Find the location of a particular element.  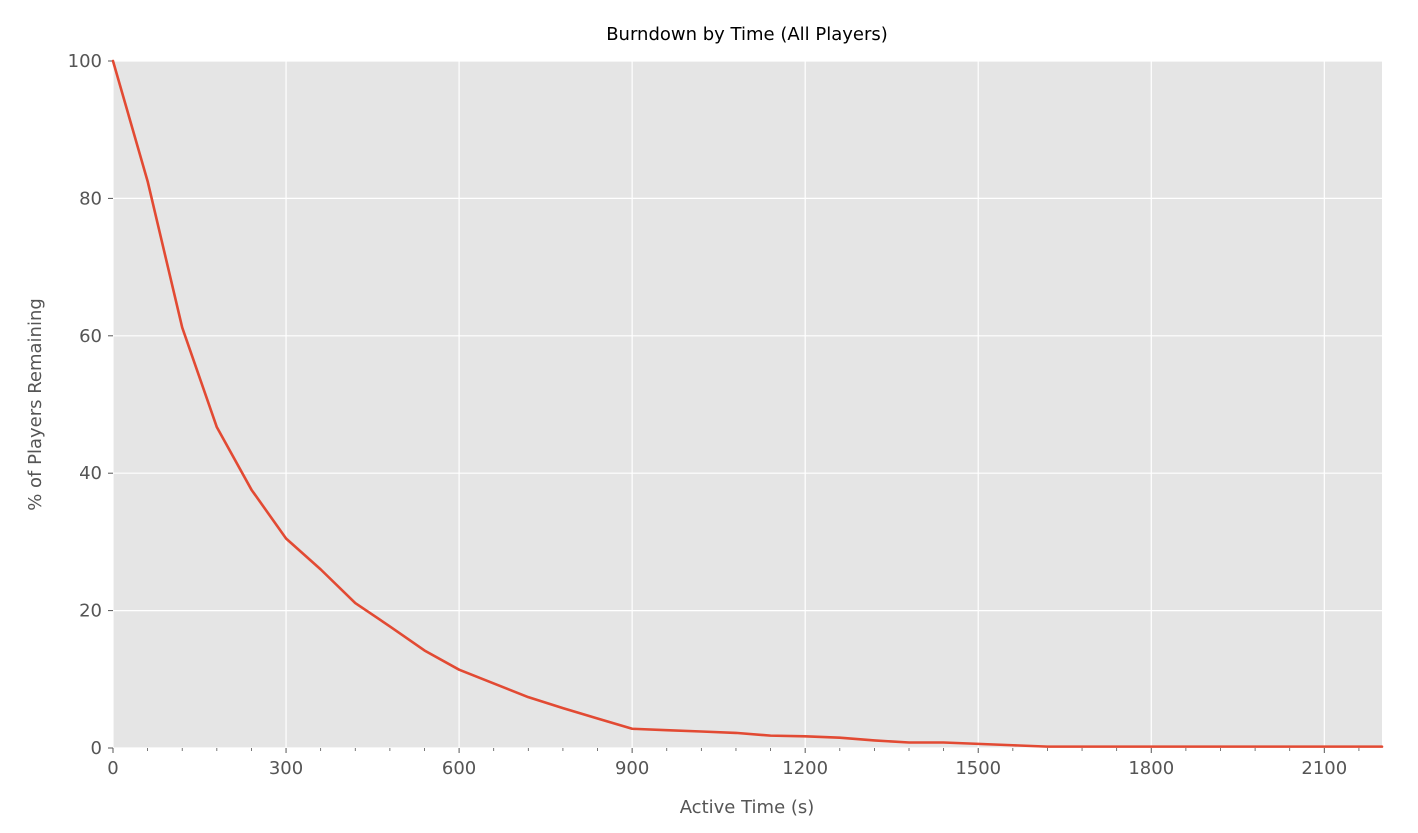

y-tick-label: 40 is located at coordinates (90, 473).